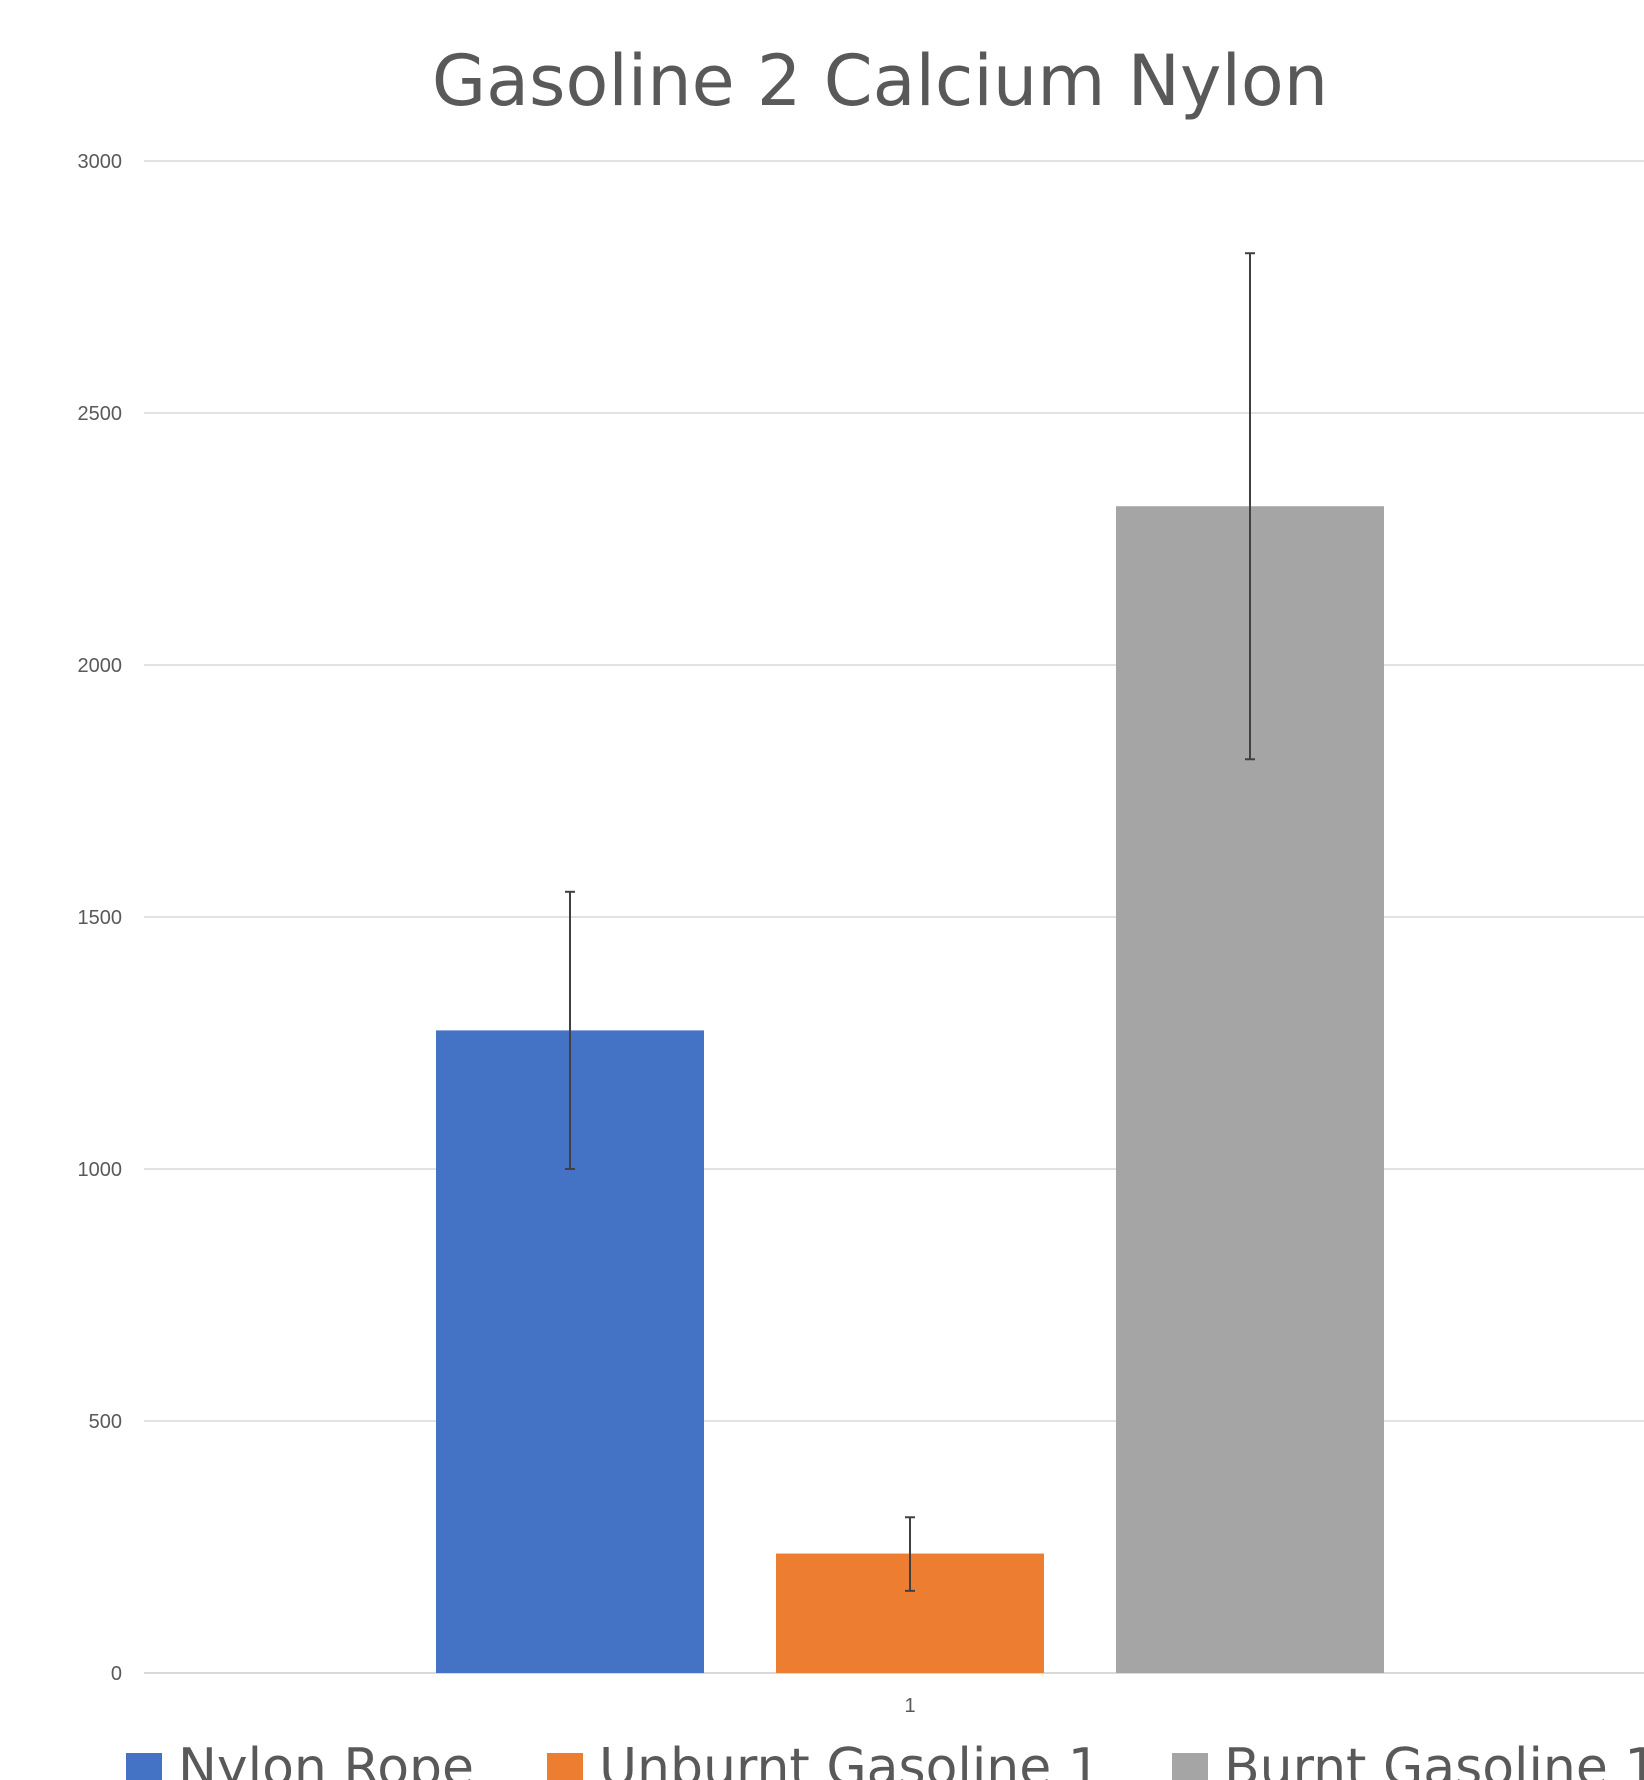  What do you see at coordinates (100, 1170) in the screenshot?
I see `y-tick-label: 1000` at bounding box center [100, 1170].